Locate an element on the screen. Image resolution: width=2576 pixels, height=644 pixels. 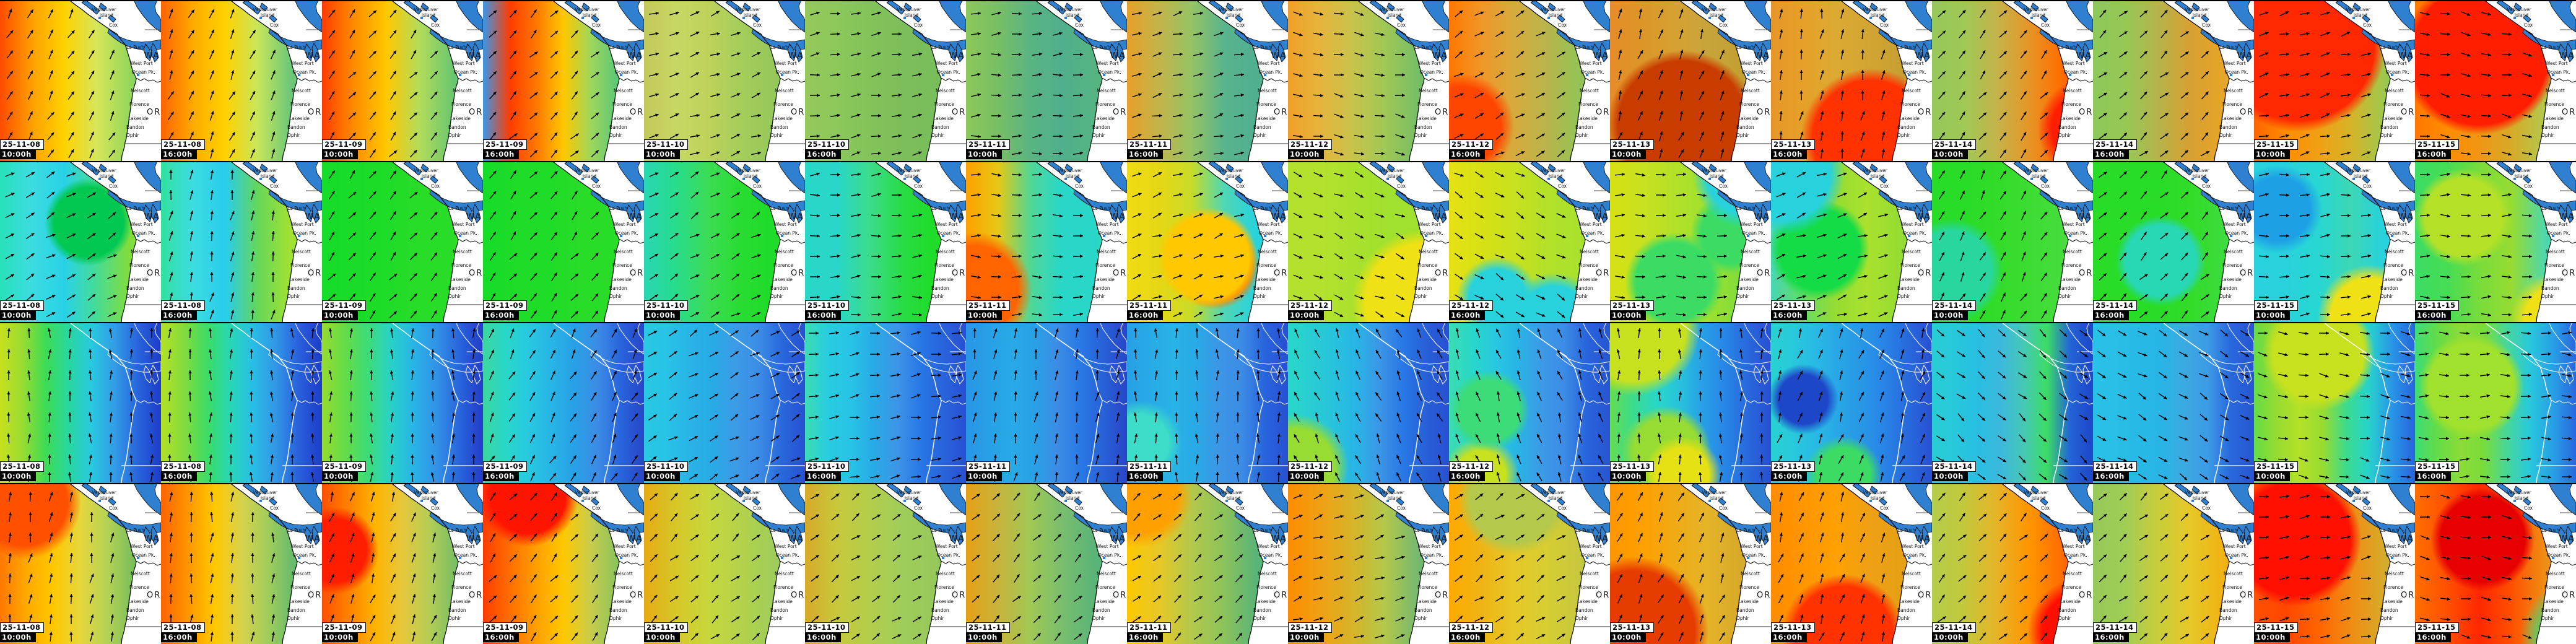
forecast-tile-r3-c5: 25-11-10 10:00h is located at coordinates (724, 402).